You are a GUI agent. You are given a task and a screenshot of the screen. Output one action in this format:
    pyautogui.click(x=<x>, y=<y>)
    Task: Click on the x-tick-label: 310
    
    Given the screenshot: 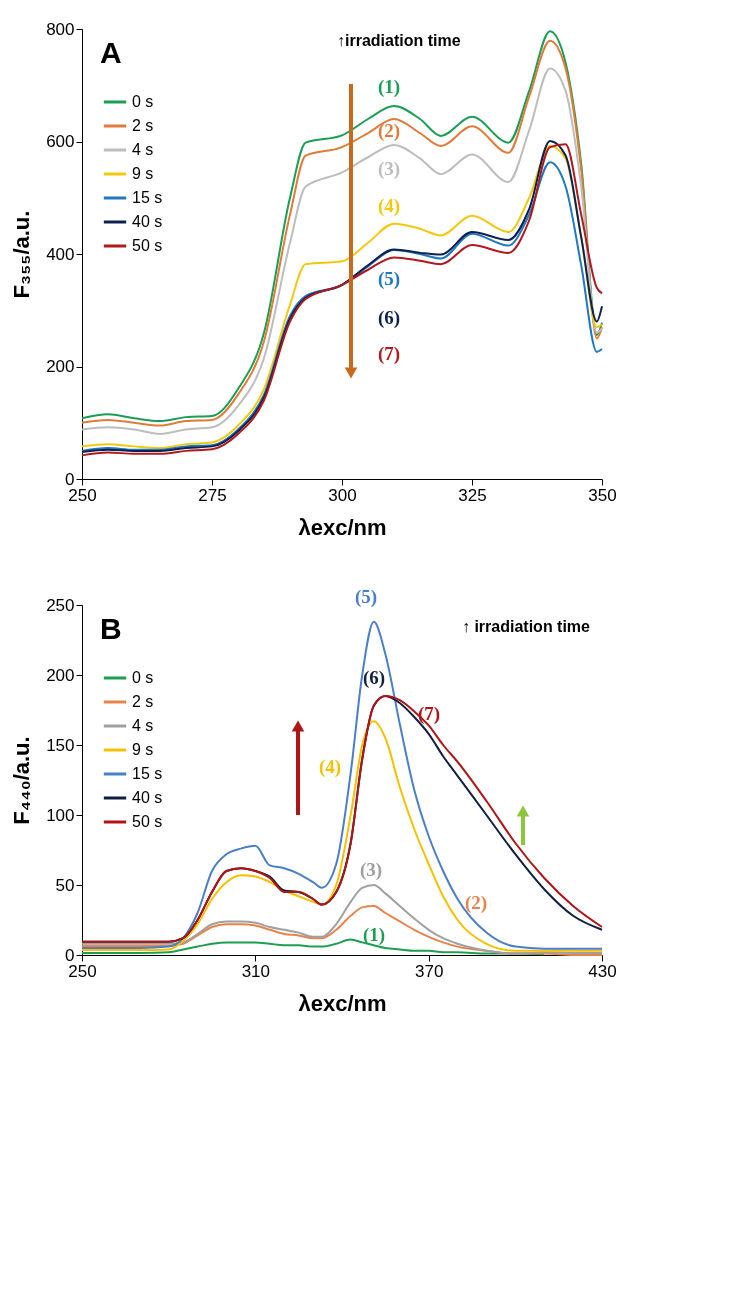 What is the action you would take?
    pyautogui.click(x=256, y=971)
    